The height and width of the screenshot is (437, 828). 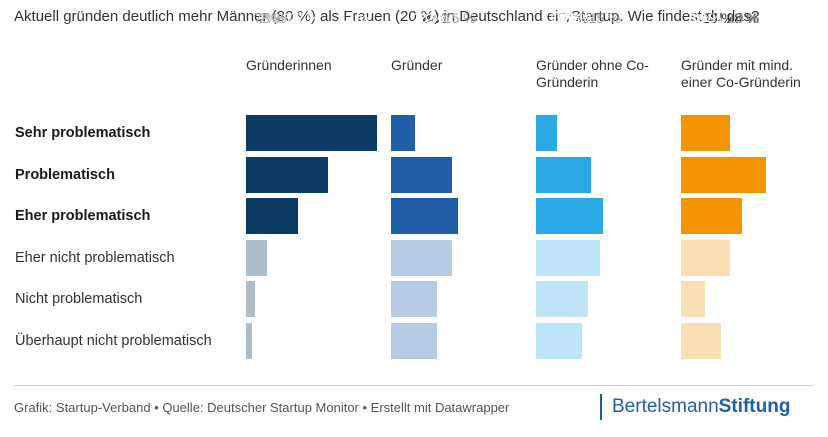 I want to click on data-label: 27 %, so click(x=304, y=18).